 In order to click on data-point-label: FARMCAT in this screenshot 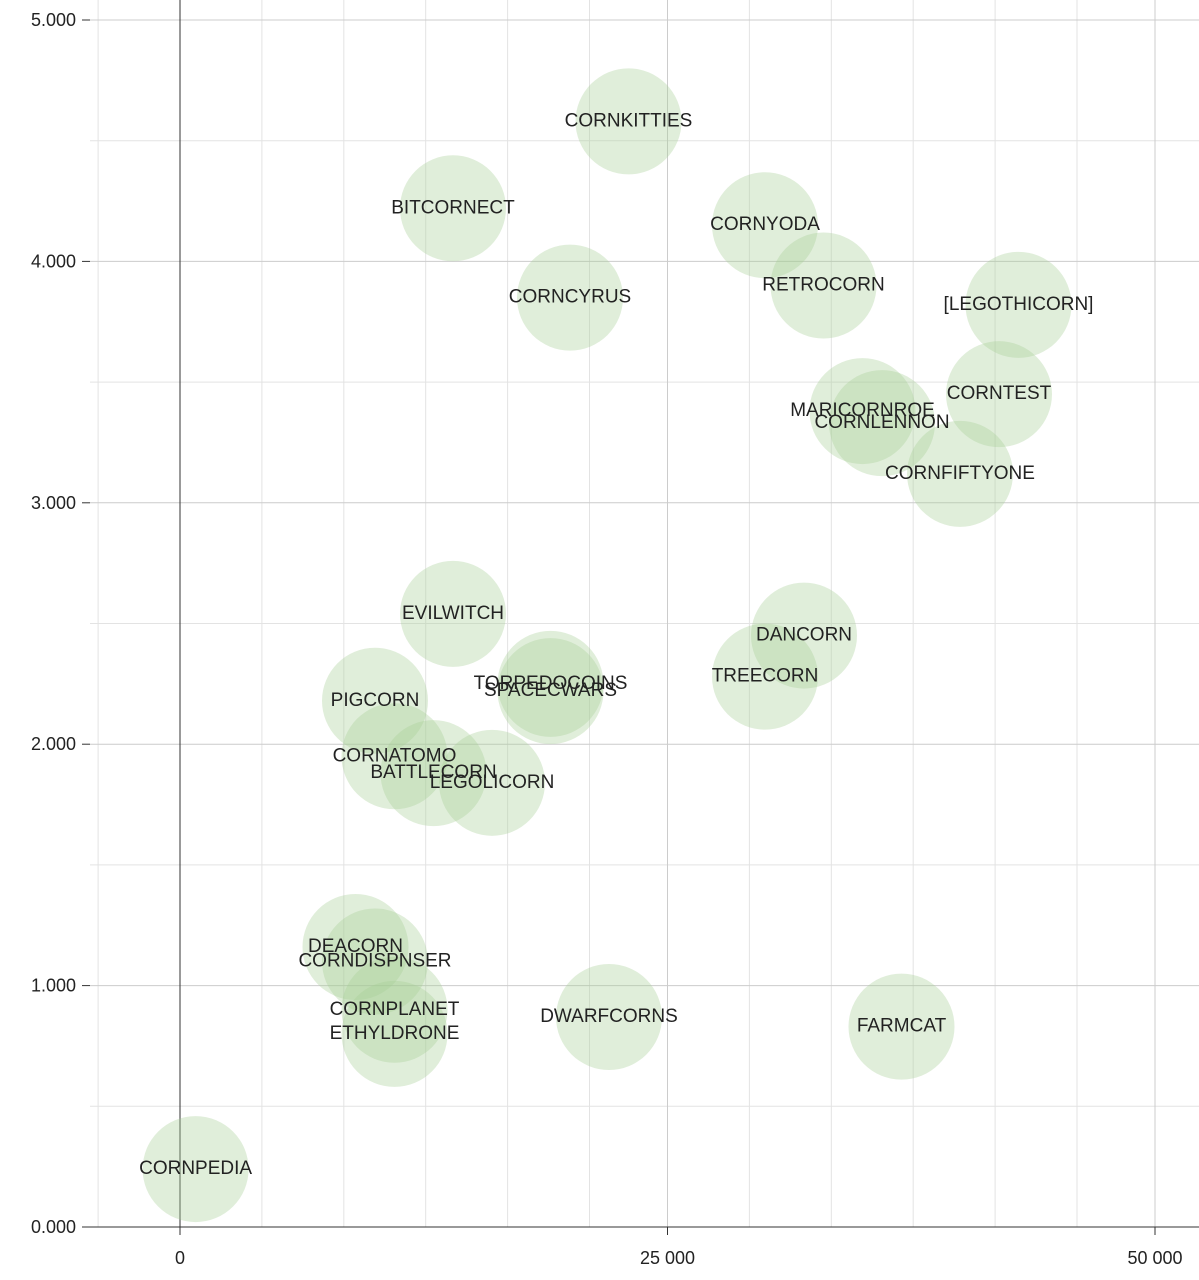, I will do `click(902, 1026)`.